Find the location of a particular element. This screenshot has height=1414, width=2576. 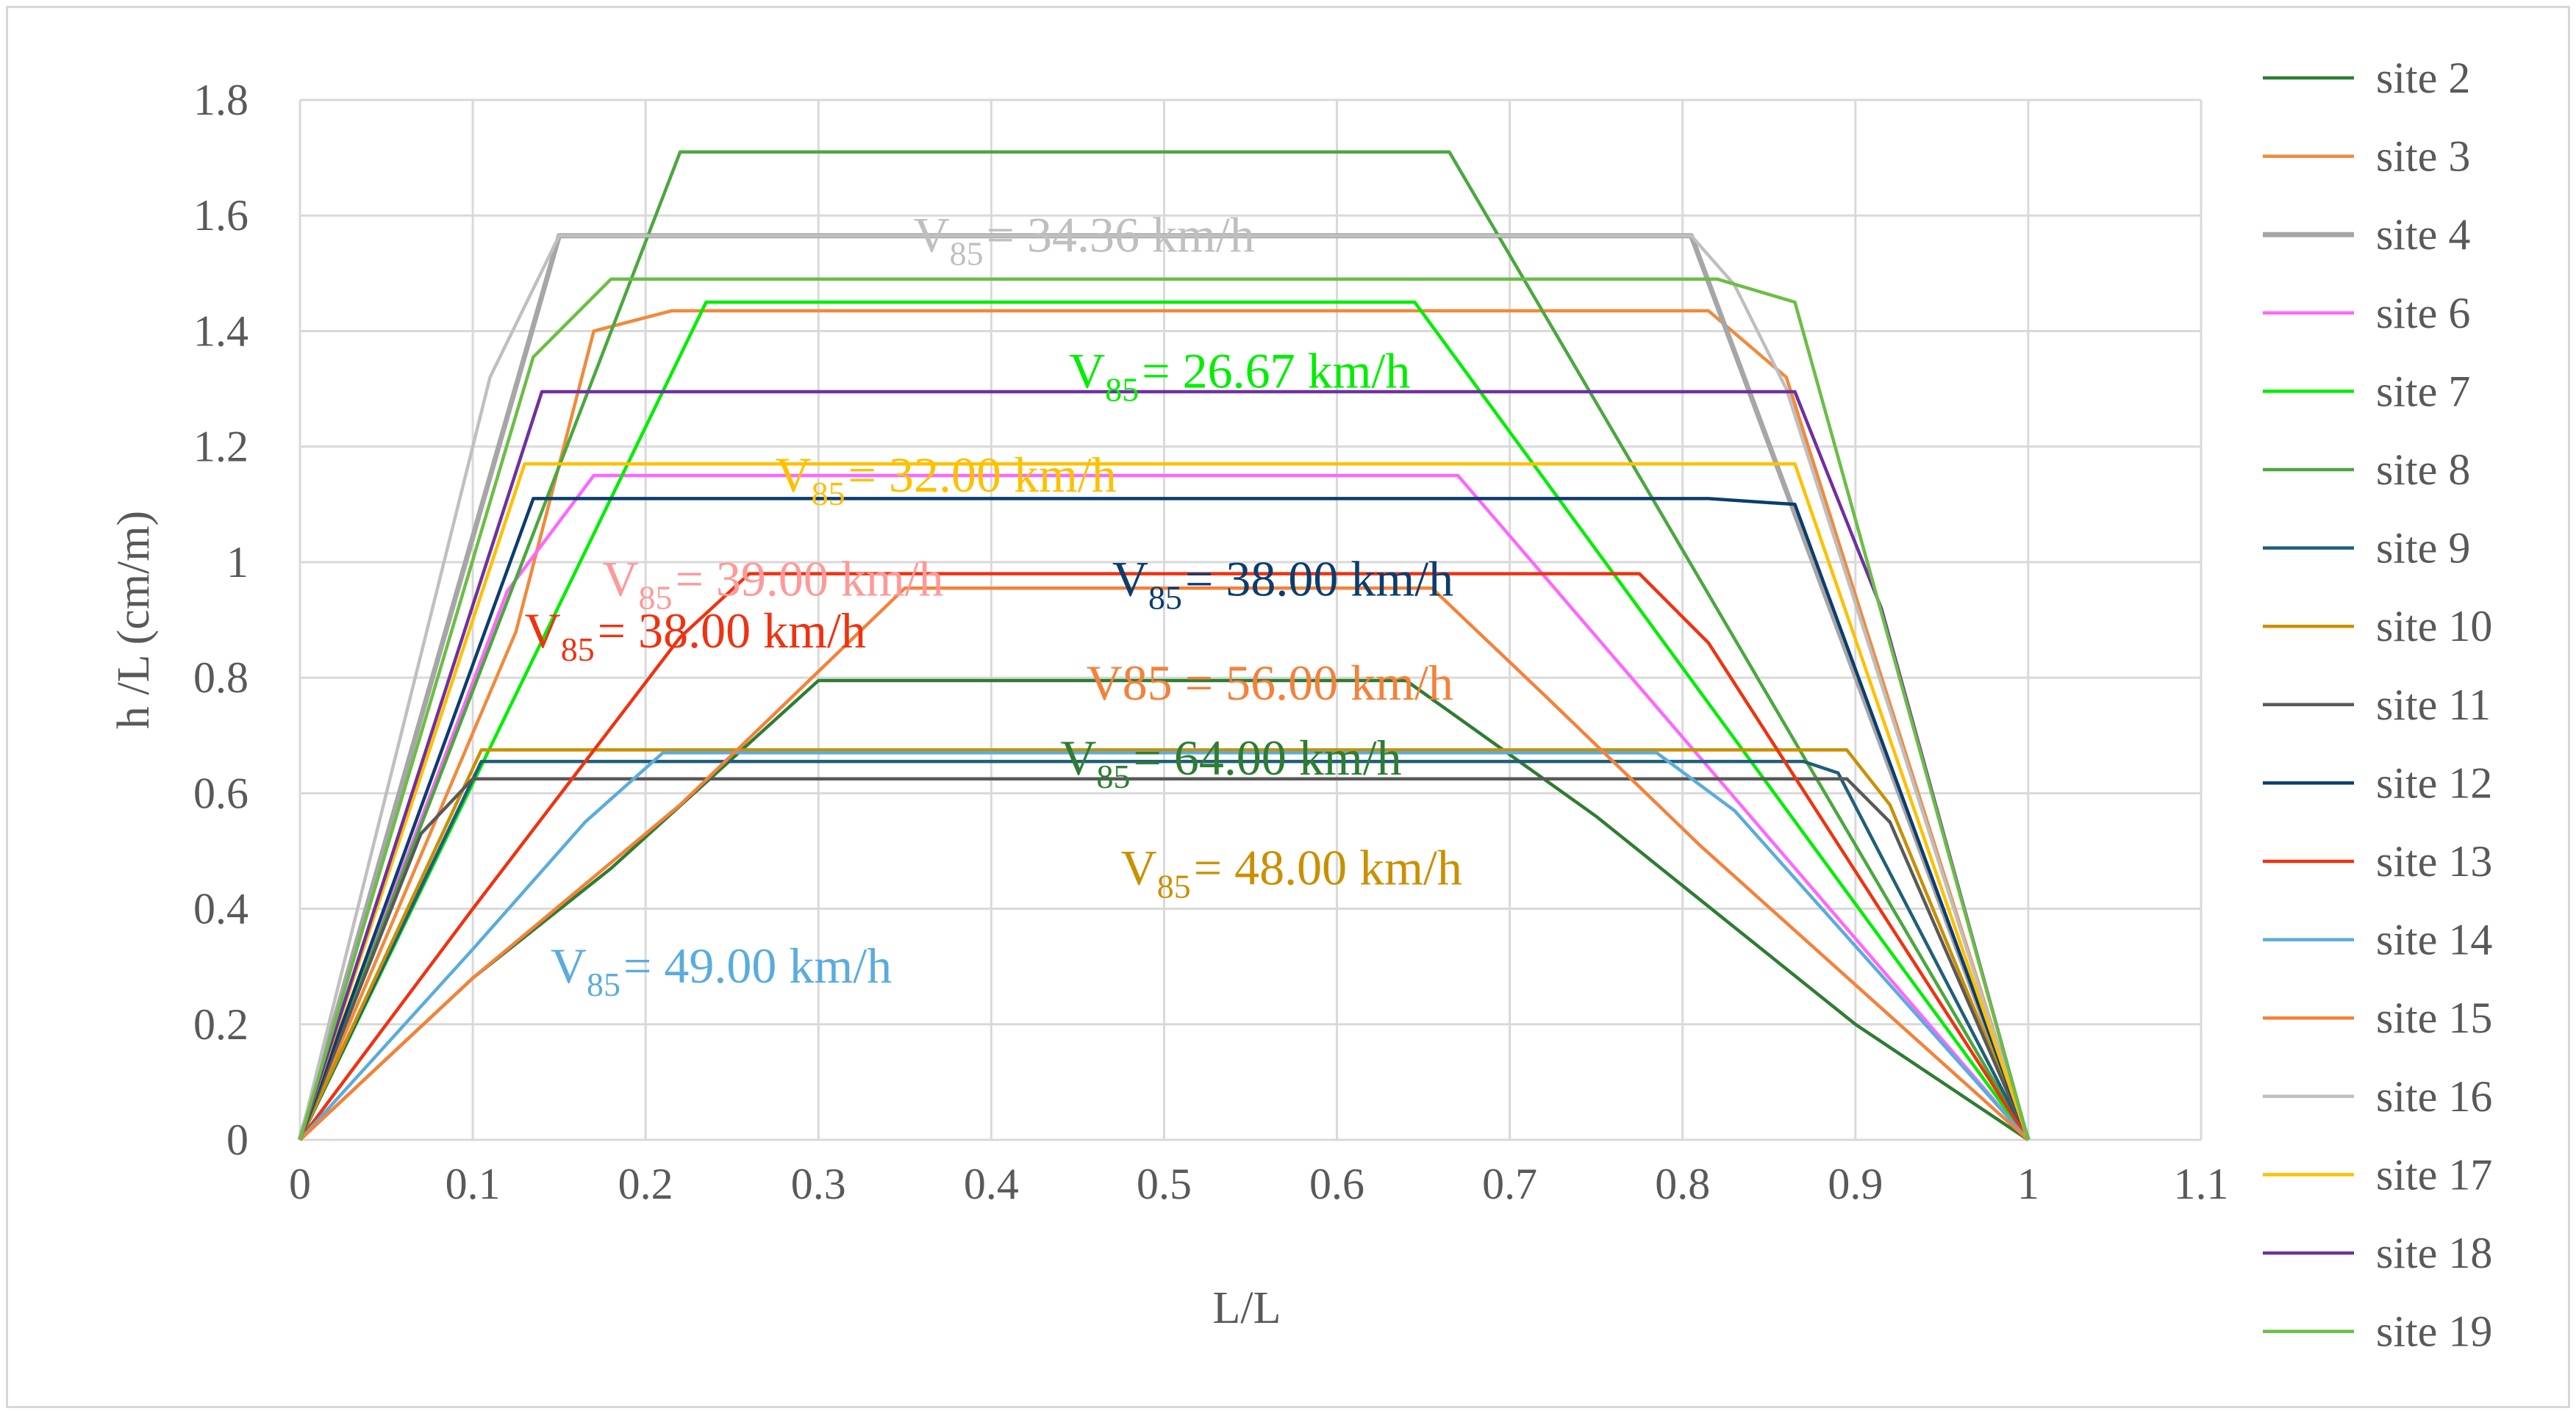

v85-annotation: V85= 39.00 km/h is located at coordinates (773, 583).